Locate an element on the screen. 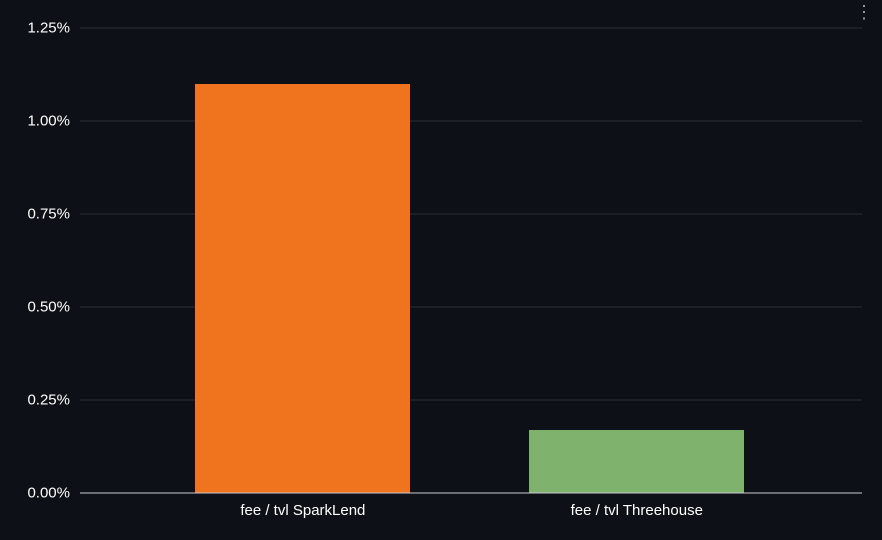  y-tick-label: 0.00% is located at coordinates (48, 493).